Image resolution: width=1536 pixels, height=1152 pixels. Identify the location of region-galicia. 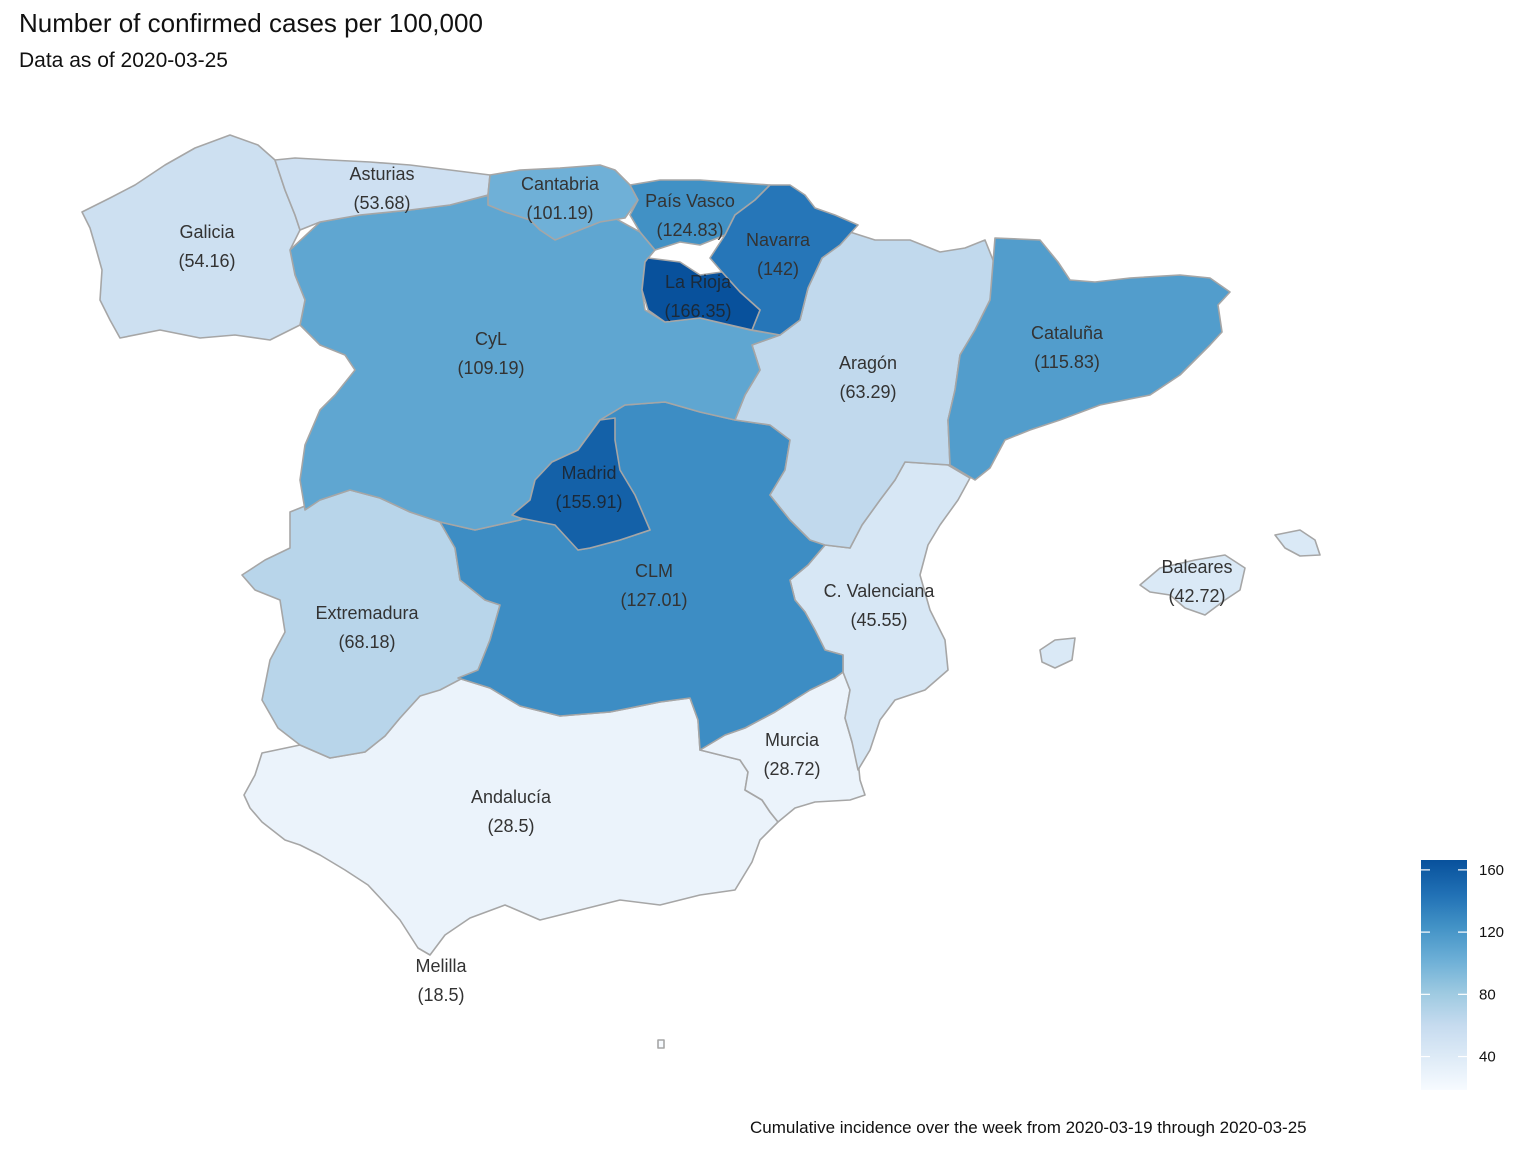
(193, 237).